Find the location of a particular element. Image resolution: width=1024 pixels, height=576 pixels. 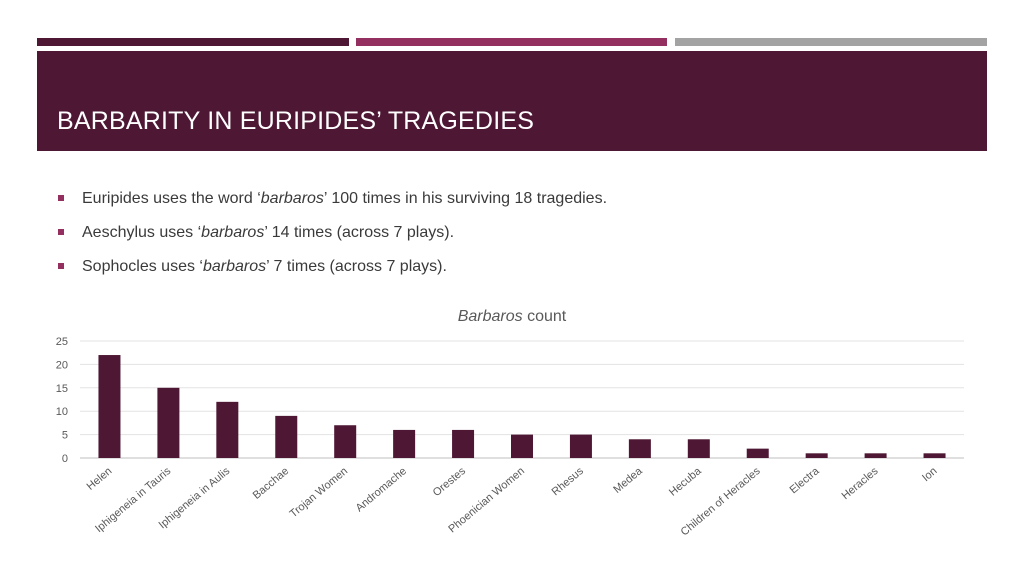

bullet-text-before: Sophocles uses ‘ is located at coordinates (142, 266).